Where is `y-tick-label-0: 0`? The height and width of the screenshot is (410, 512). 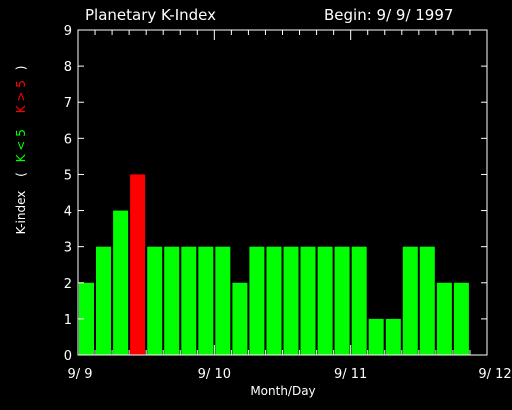 y-tick-label-0: 0 is located at coordinates (68, 356).